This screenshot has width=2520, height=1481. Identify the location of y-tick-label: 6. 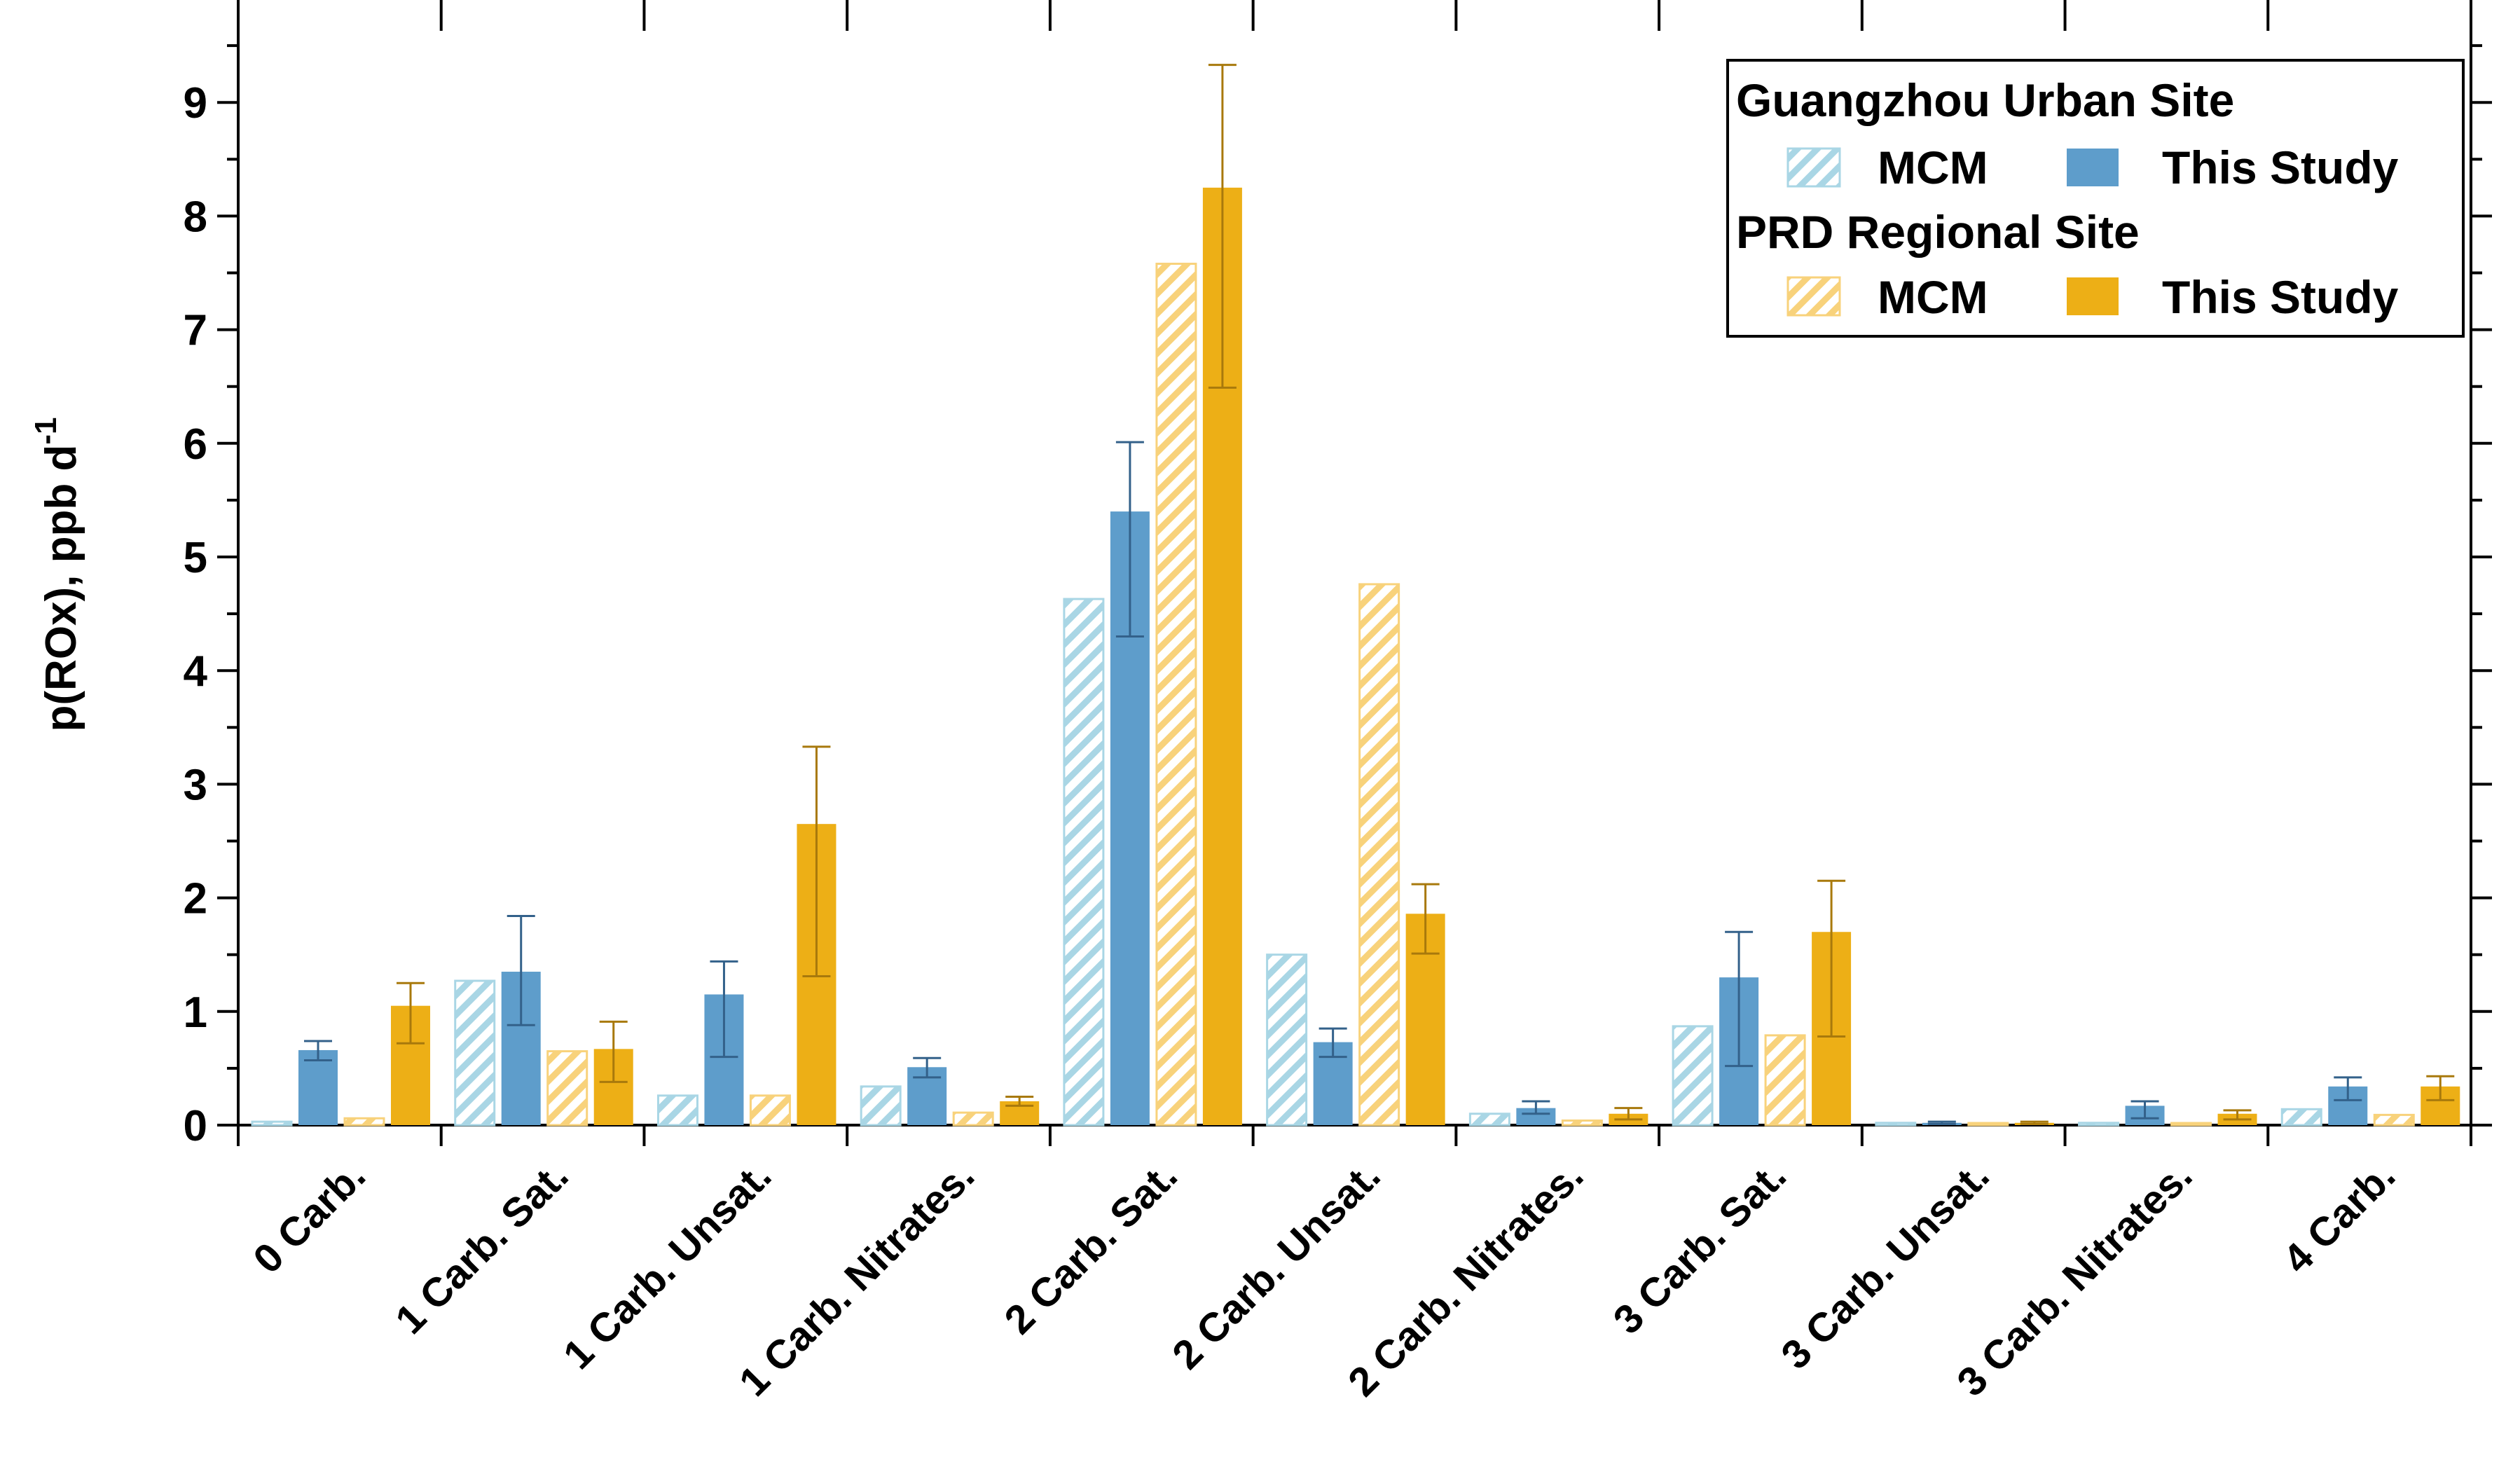
(196, 444).